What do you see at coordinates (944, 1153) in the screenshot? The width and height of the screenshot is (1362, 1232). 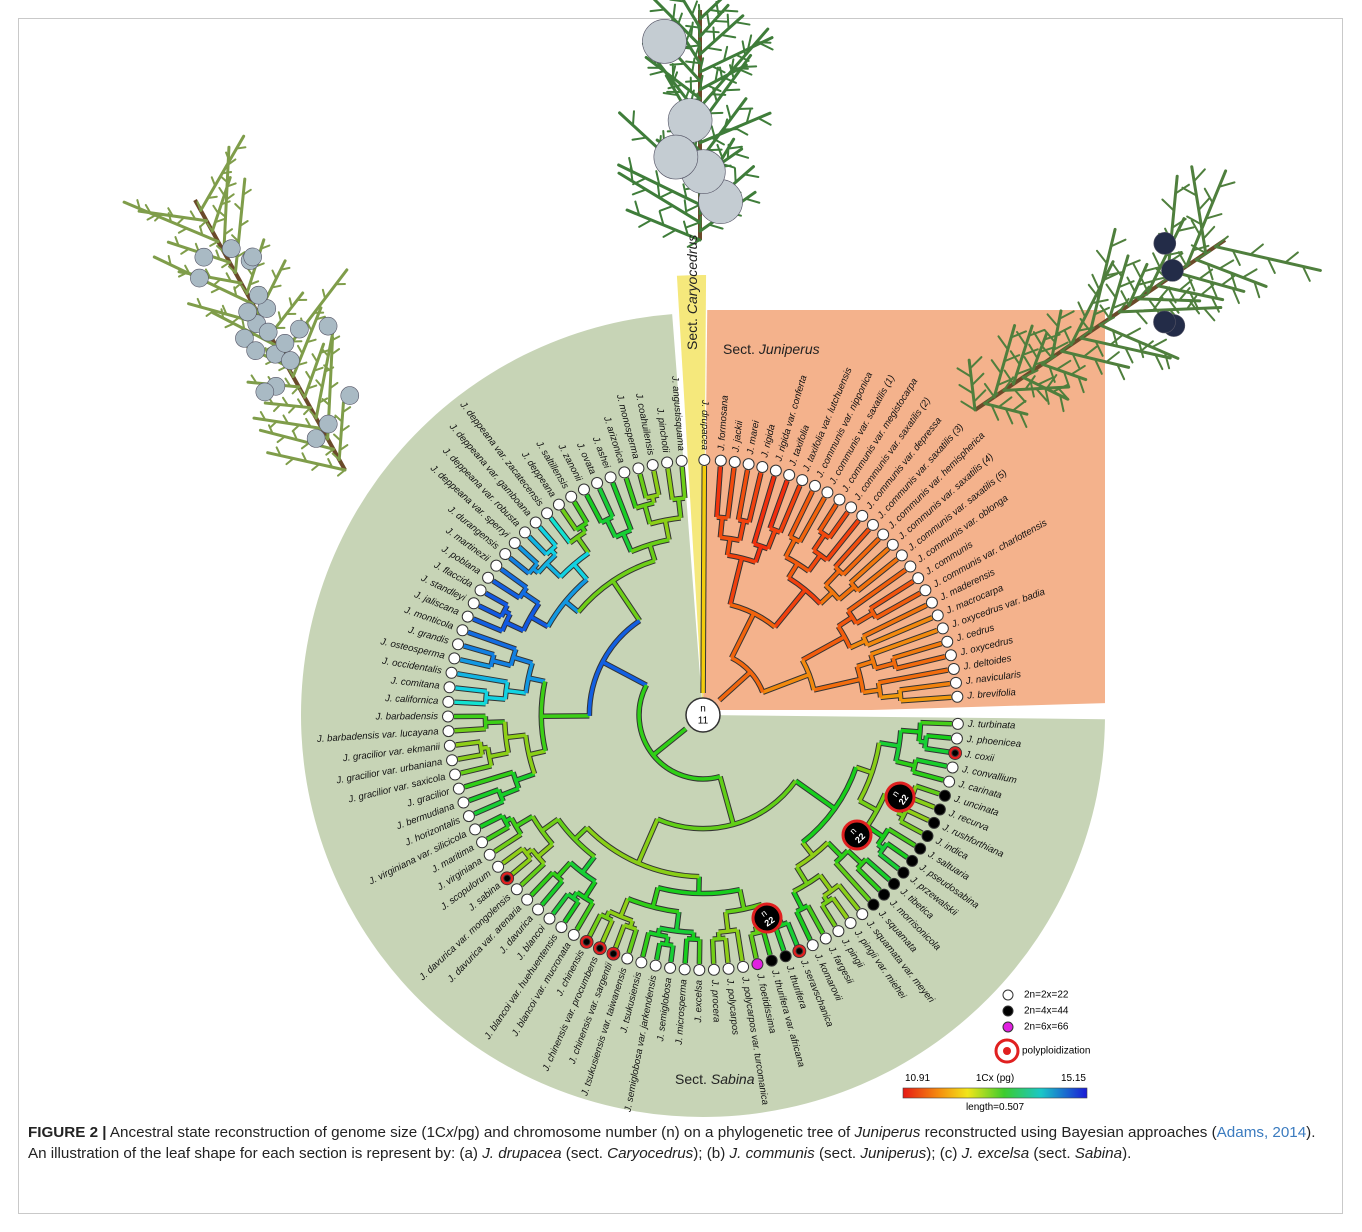 I see `caption-text: ); (c)` at bounding box center [944, 1153].